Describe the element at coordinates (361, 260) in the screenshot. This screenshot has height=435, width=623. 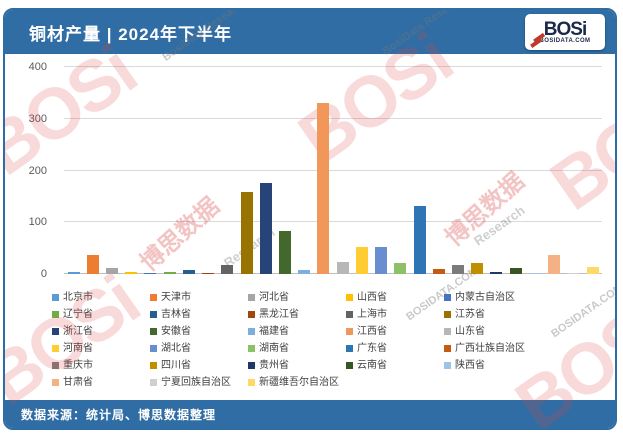
I see `bar-河南省` at that location.